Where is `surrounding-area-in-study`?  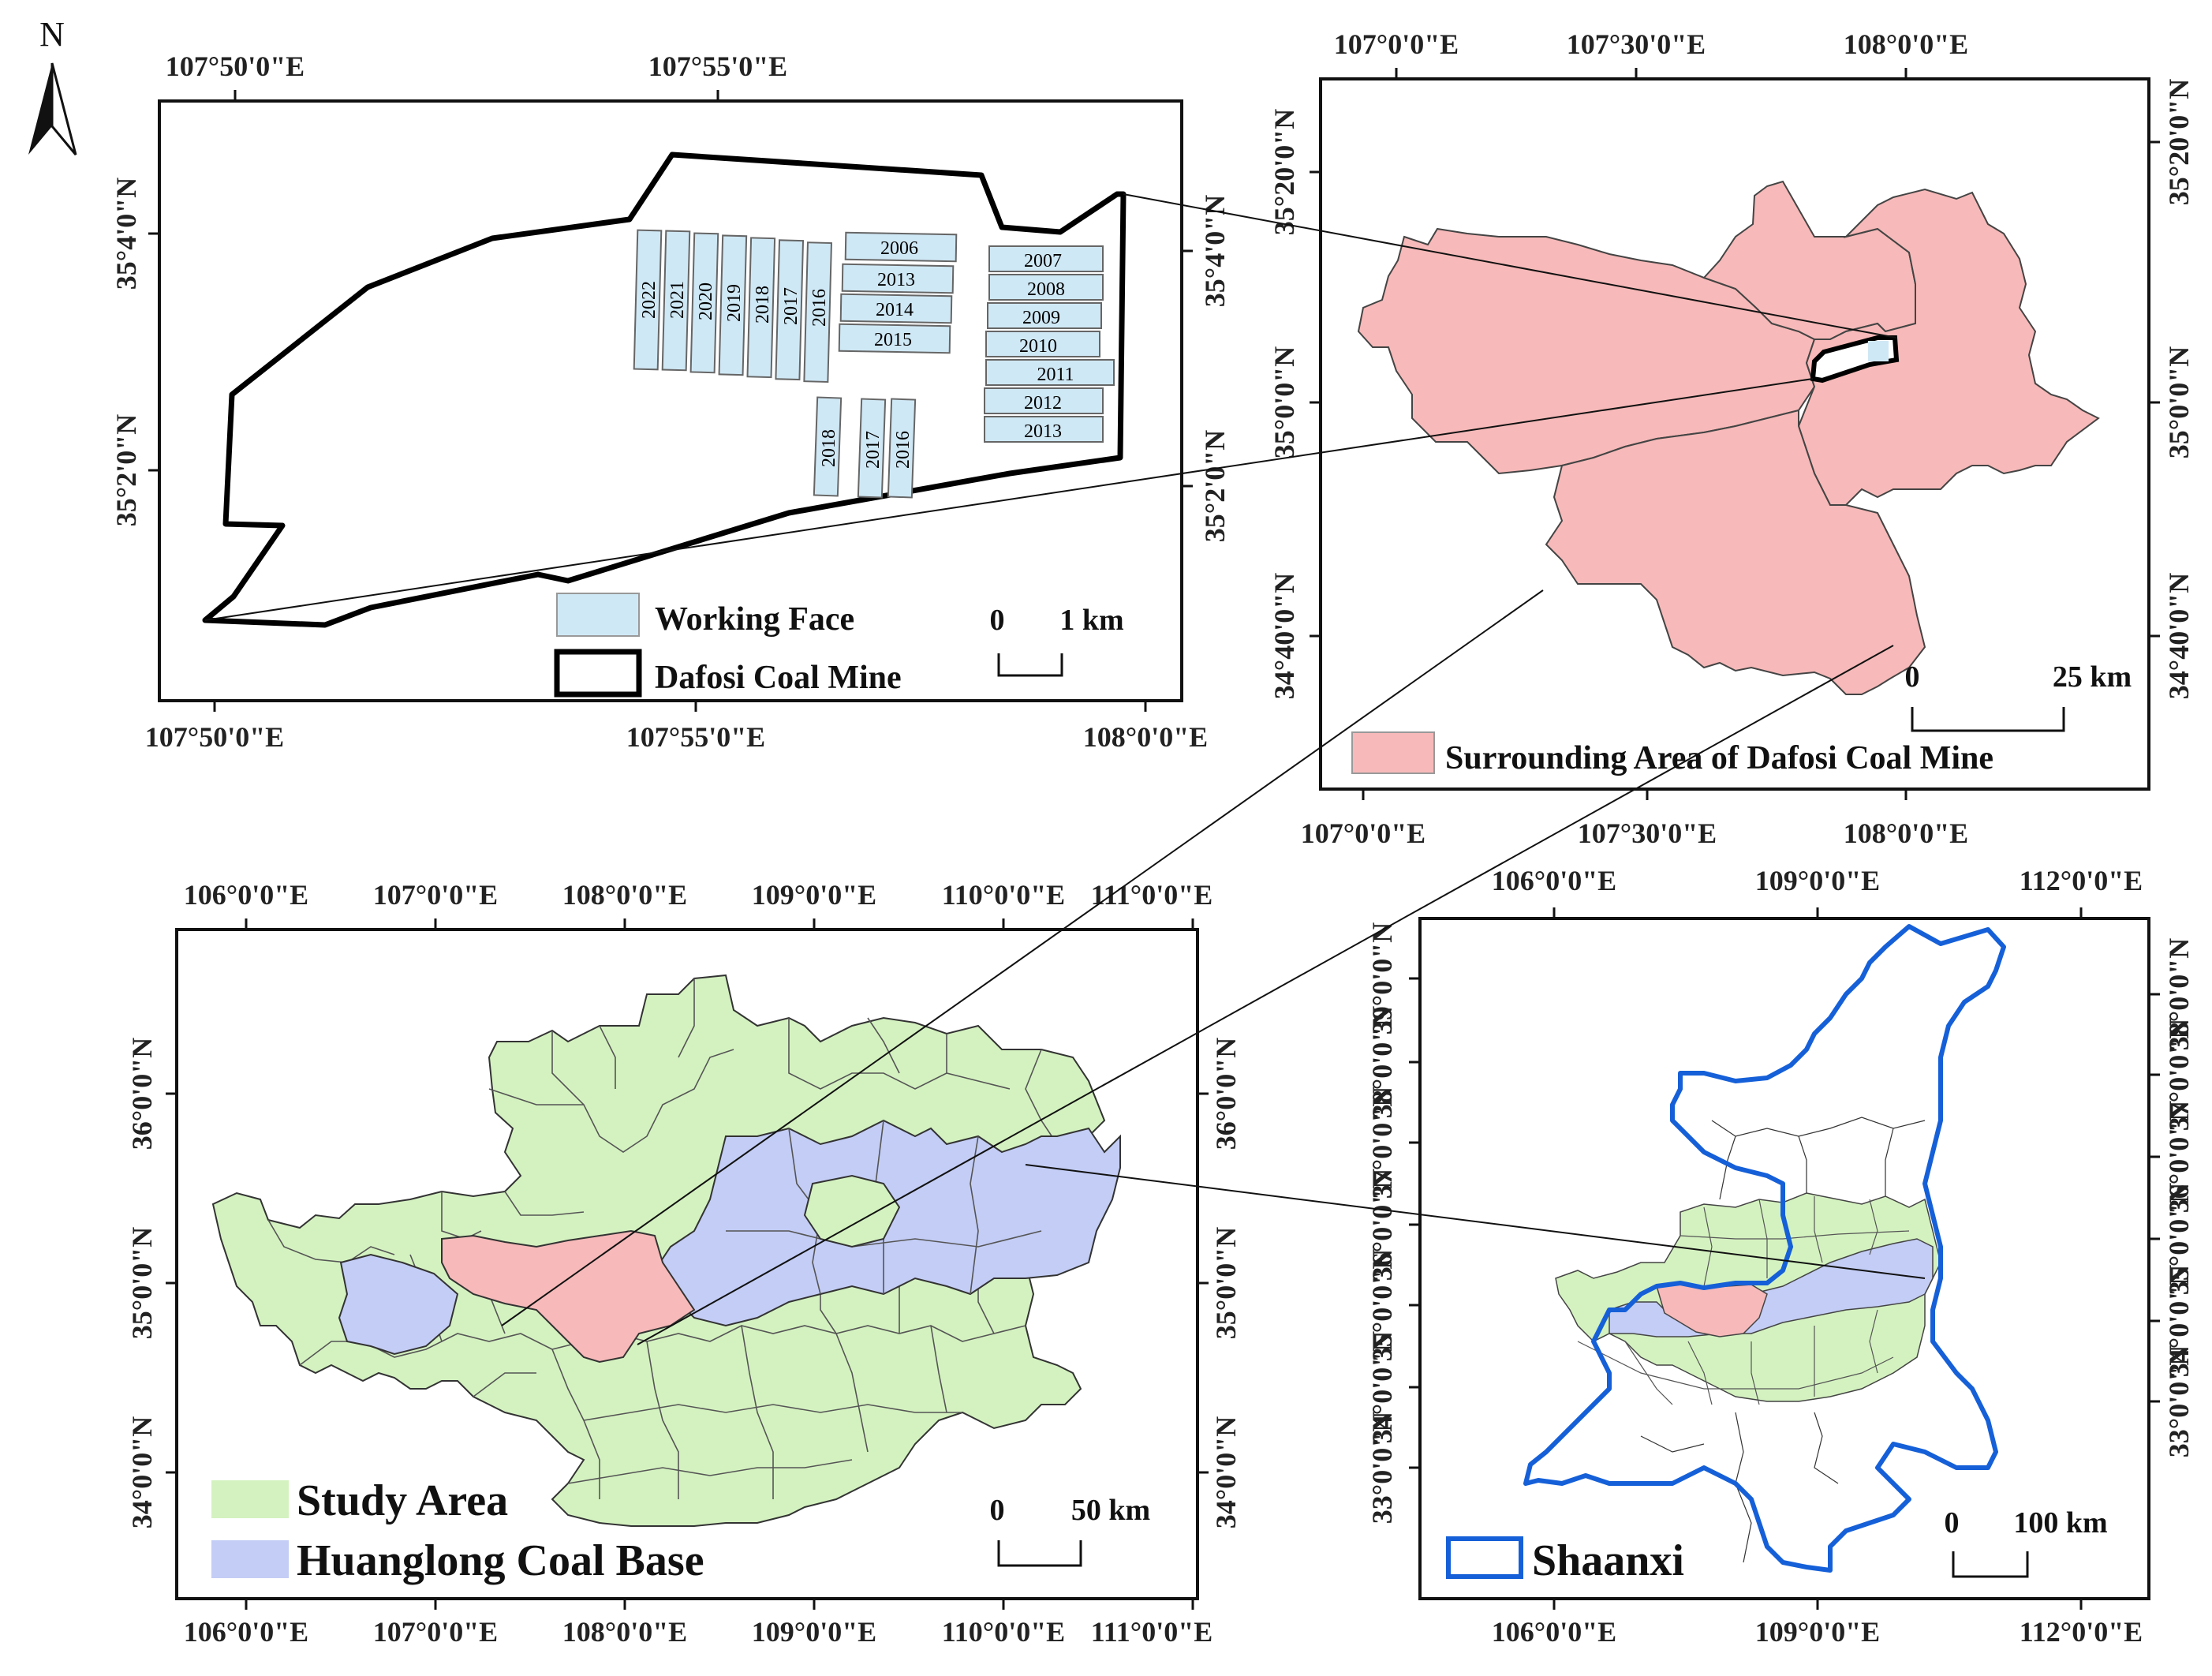 surrounding-area-in-study is located at coordinates (568, 1296).